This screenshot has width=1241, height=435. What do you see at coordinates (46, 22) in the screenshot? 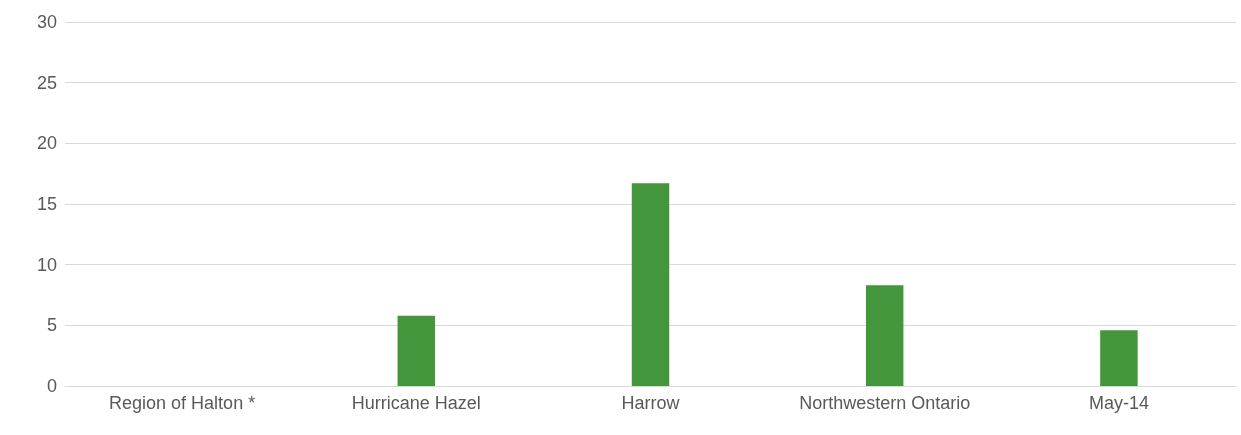
I see `y-tick-label: 30` at bounding box center [46, 22].